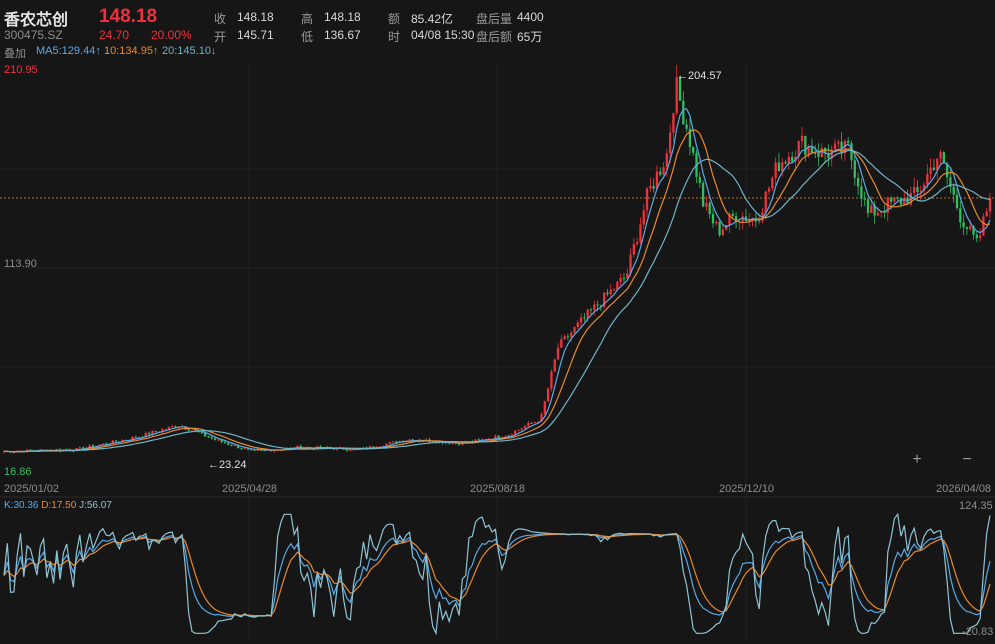  Describe the element at coordinates (494, 19) in the screenshot. I see `stat-label-after-volume: 盘后量` at that location.